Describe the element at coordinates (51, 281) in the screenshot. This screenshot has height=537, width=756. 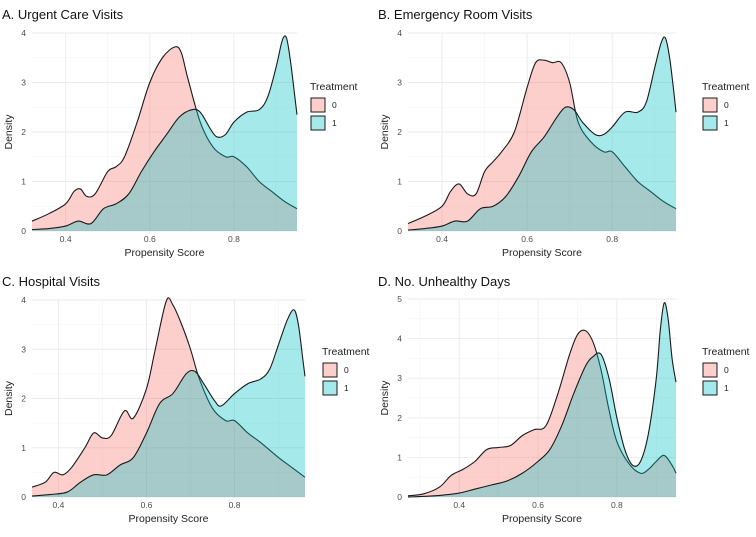
I see `panel-title: C. Hospital Visits` at that location.